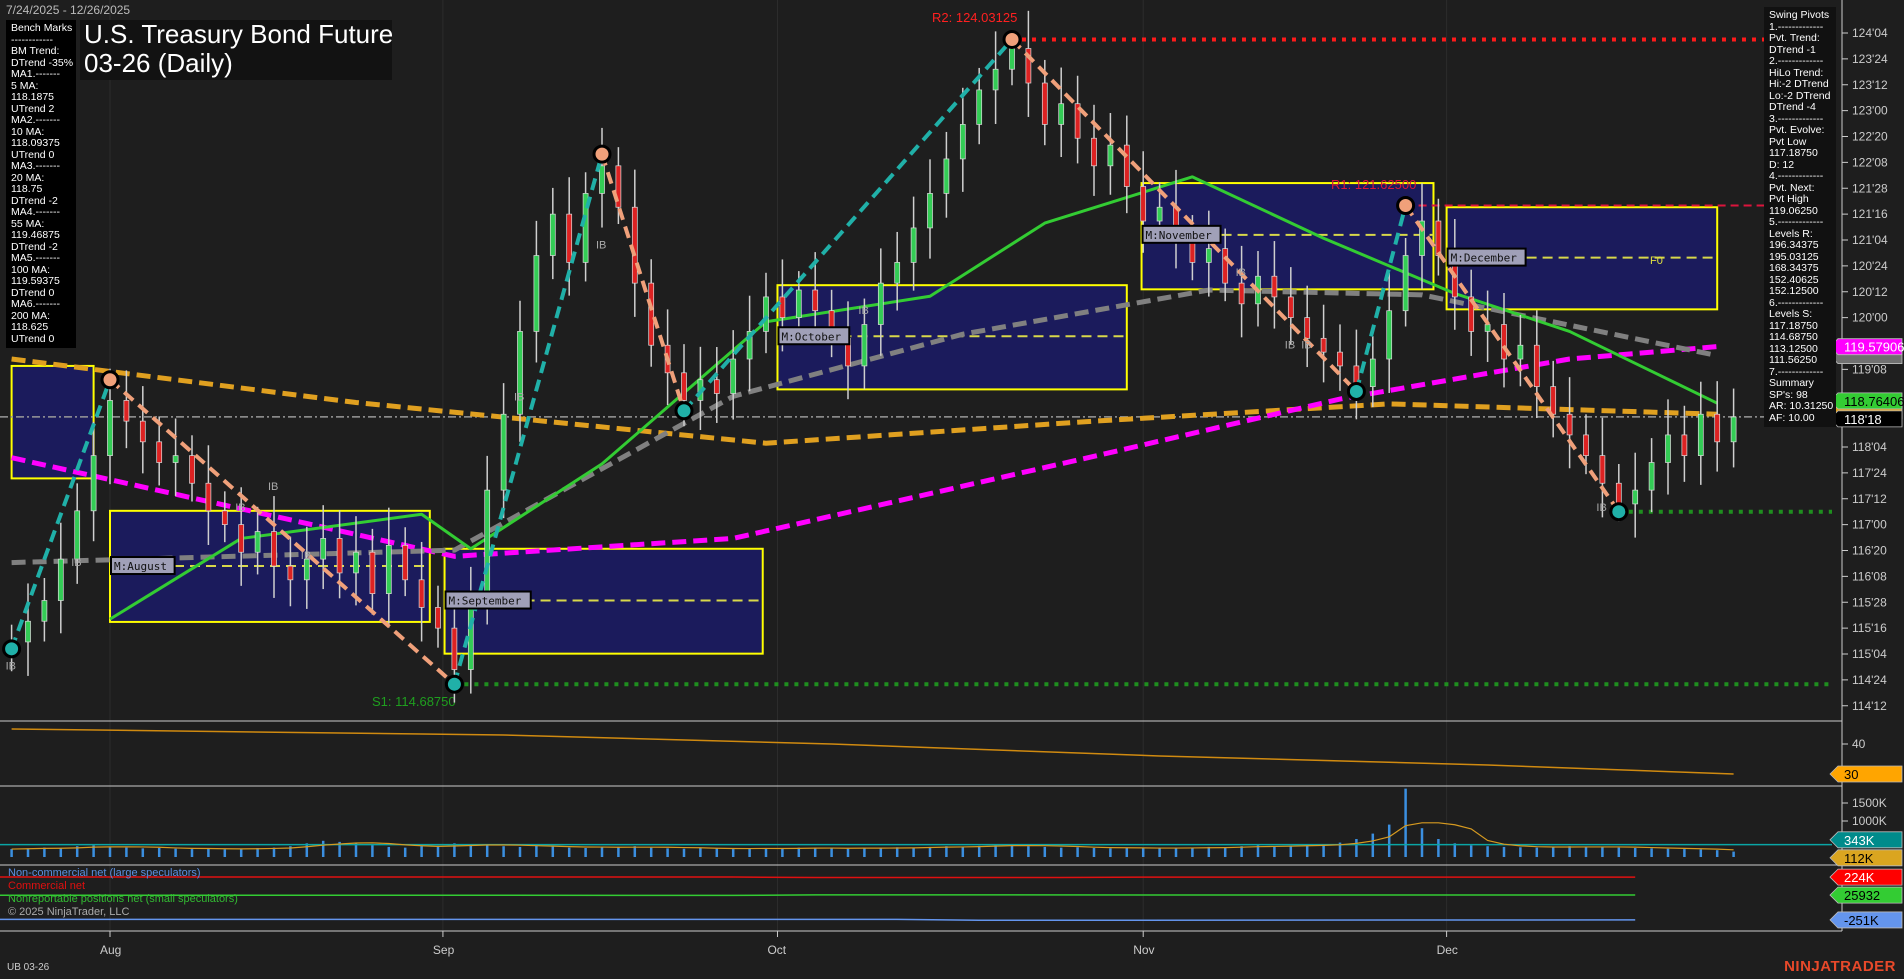  What do you see at coordinates (28, 177) in the screenshot?
I see `bench-line: 20 MA:` at bounding box center [28, 177].